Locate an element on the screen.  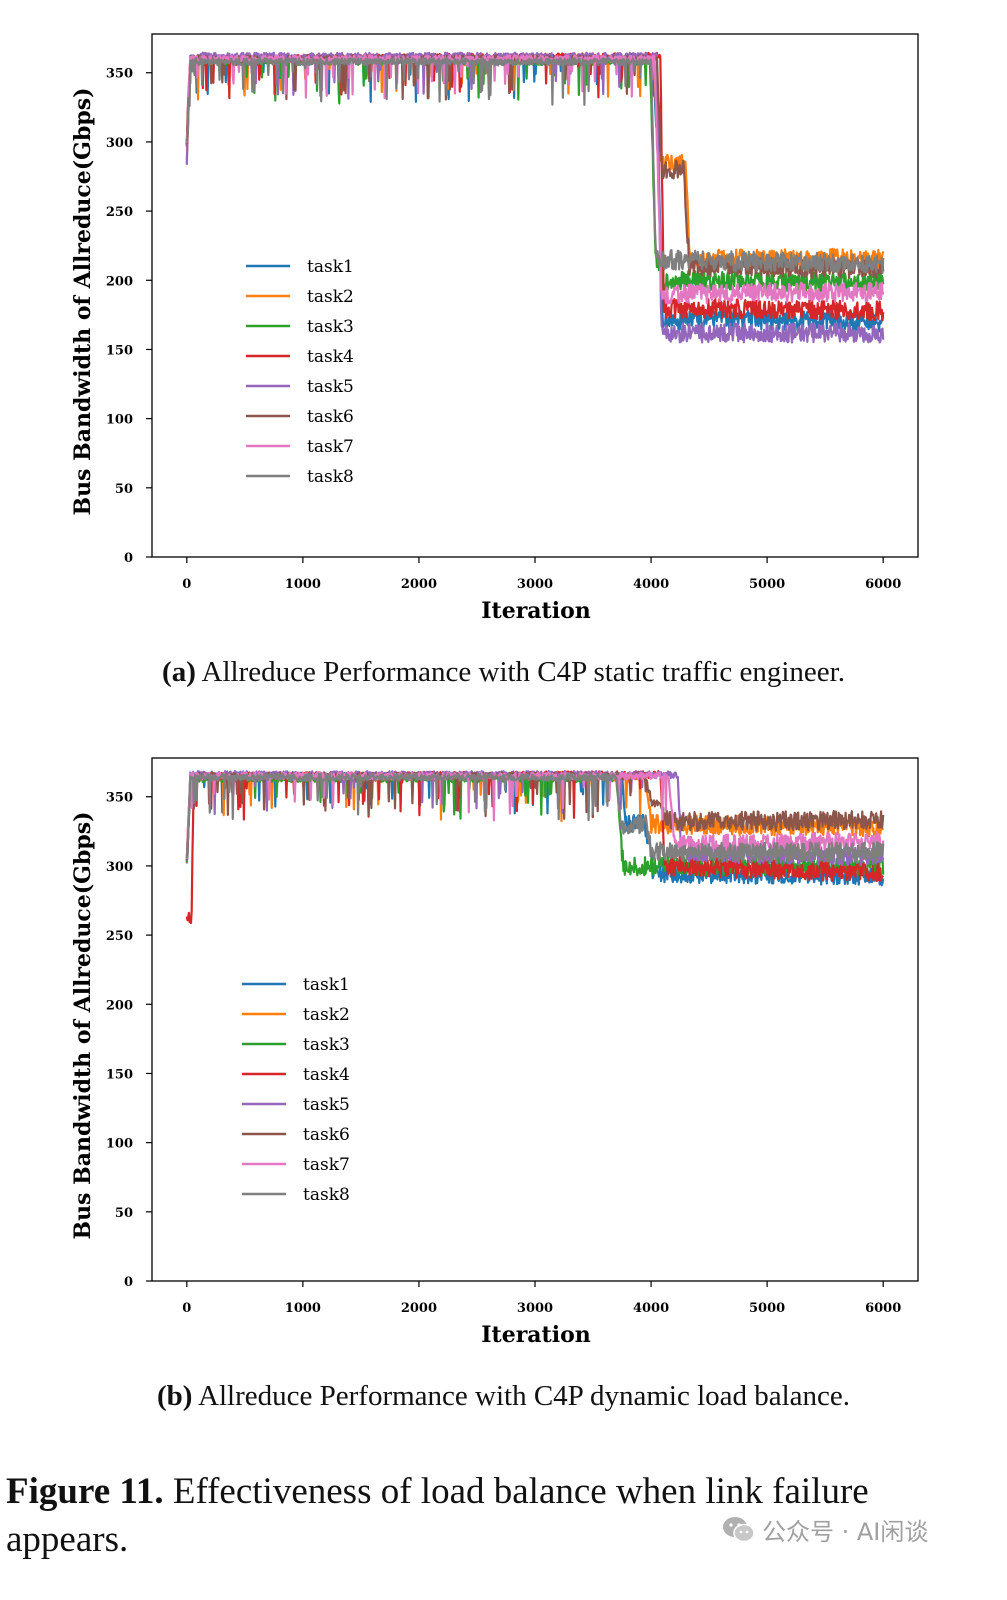
series-line-task6 is located at coordinates (535, 167).